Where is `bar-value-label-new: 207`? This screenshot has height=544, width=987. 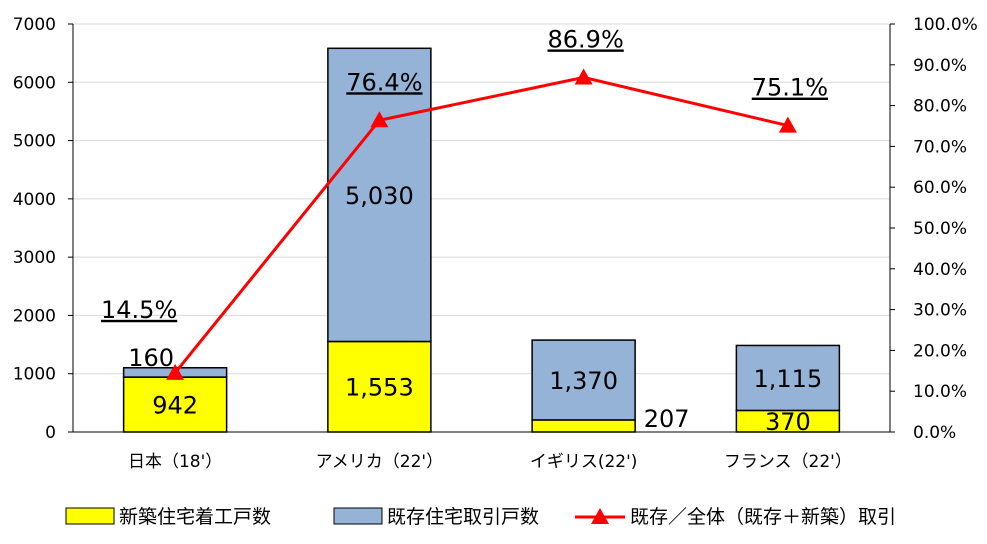 bar-value-label-new: 207 is located at coordinates (667, 419).